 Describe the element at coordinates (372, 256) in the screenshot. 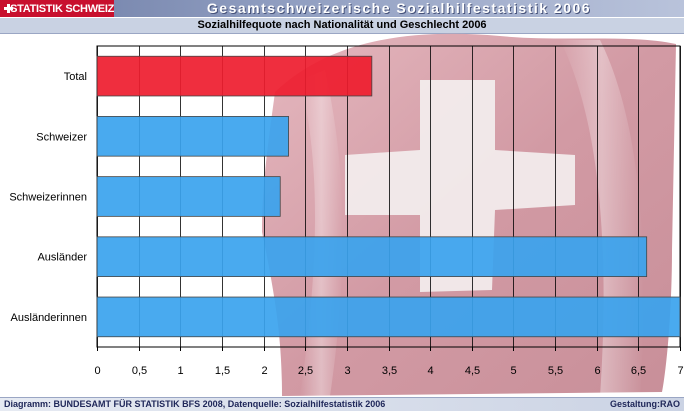

I see `bar-ausländer` at that location.